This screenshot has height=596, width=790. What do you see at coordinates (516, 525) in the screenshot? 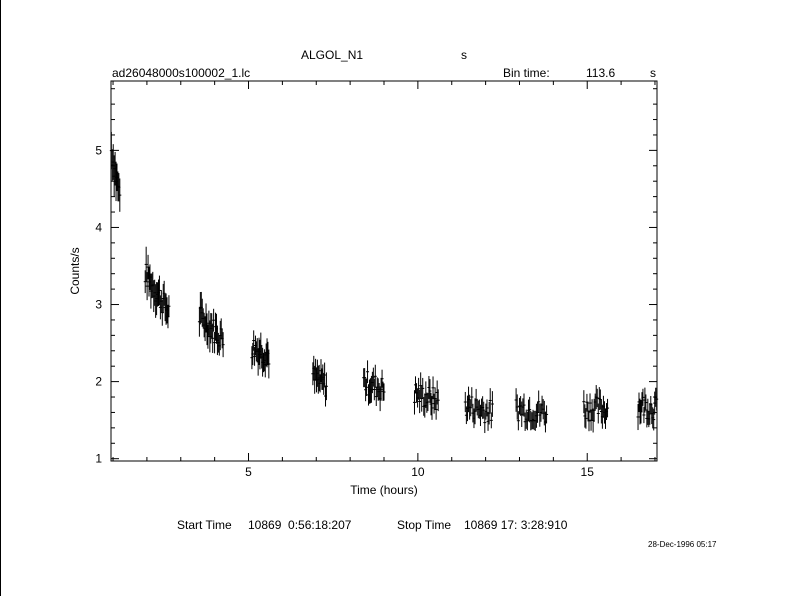
I see `stop-time-value: 10869 17: 3:28:910` at bounding box center [516, 525].